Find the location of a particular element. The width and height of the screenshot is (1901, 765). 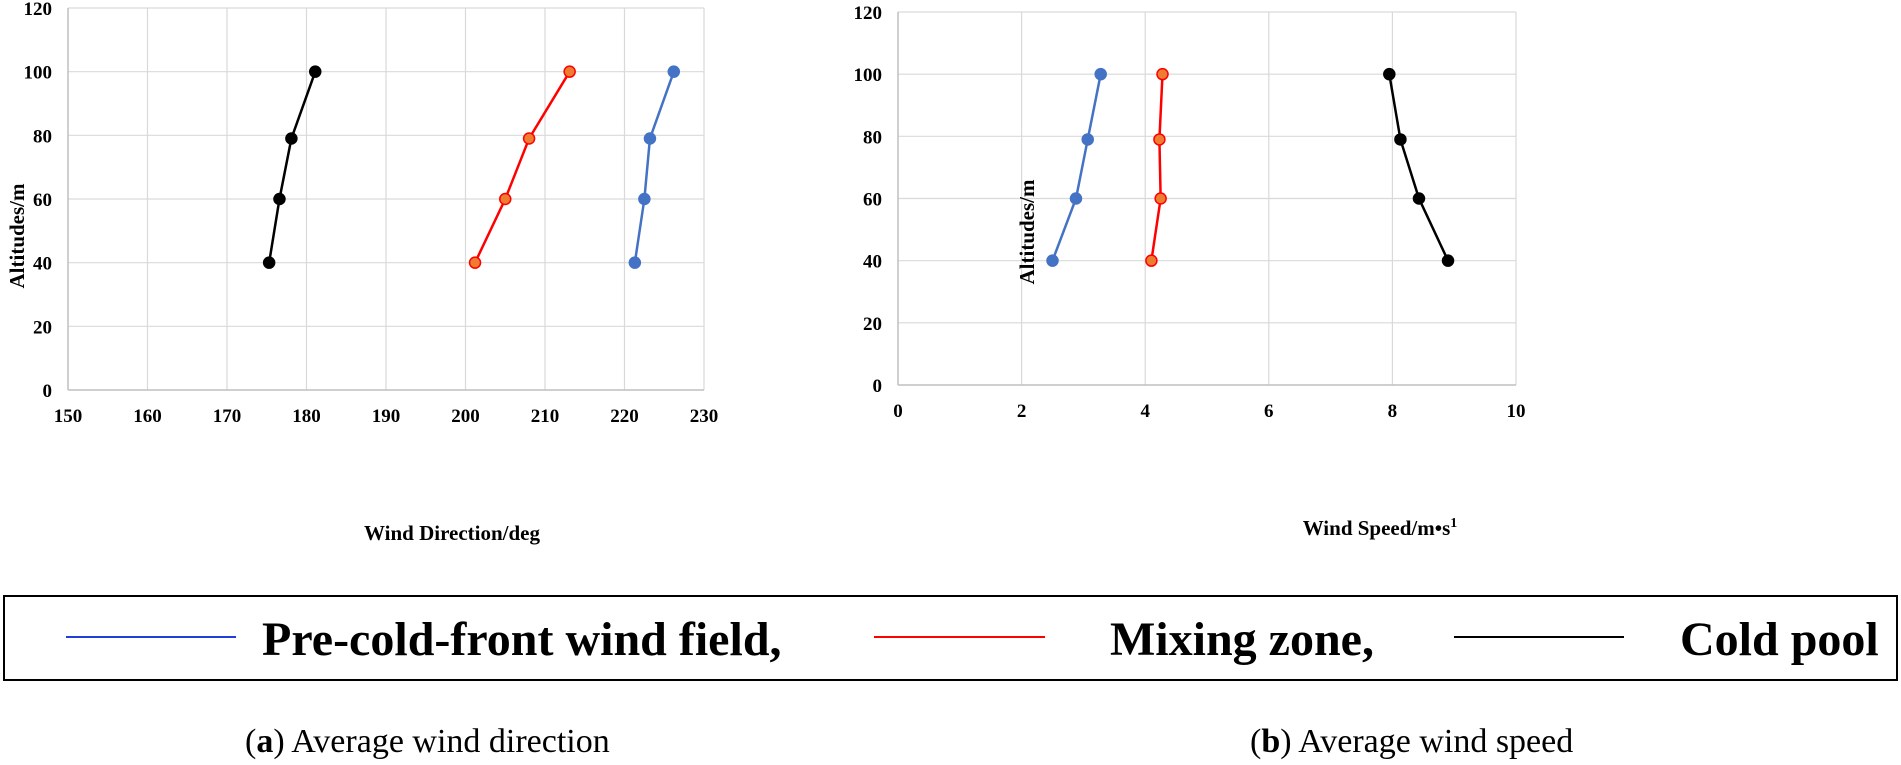

chart-b-y-tick-label: 100 is located at coordinates (868, 75).